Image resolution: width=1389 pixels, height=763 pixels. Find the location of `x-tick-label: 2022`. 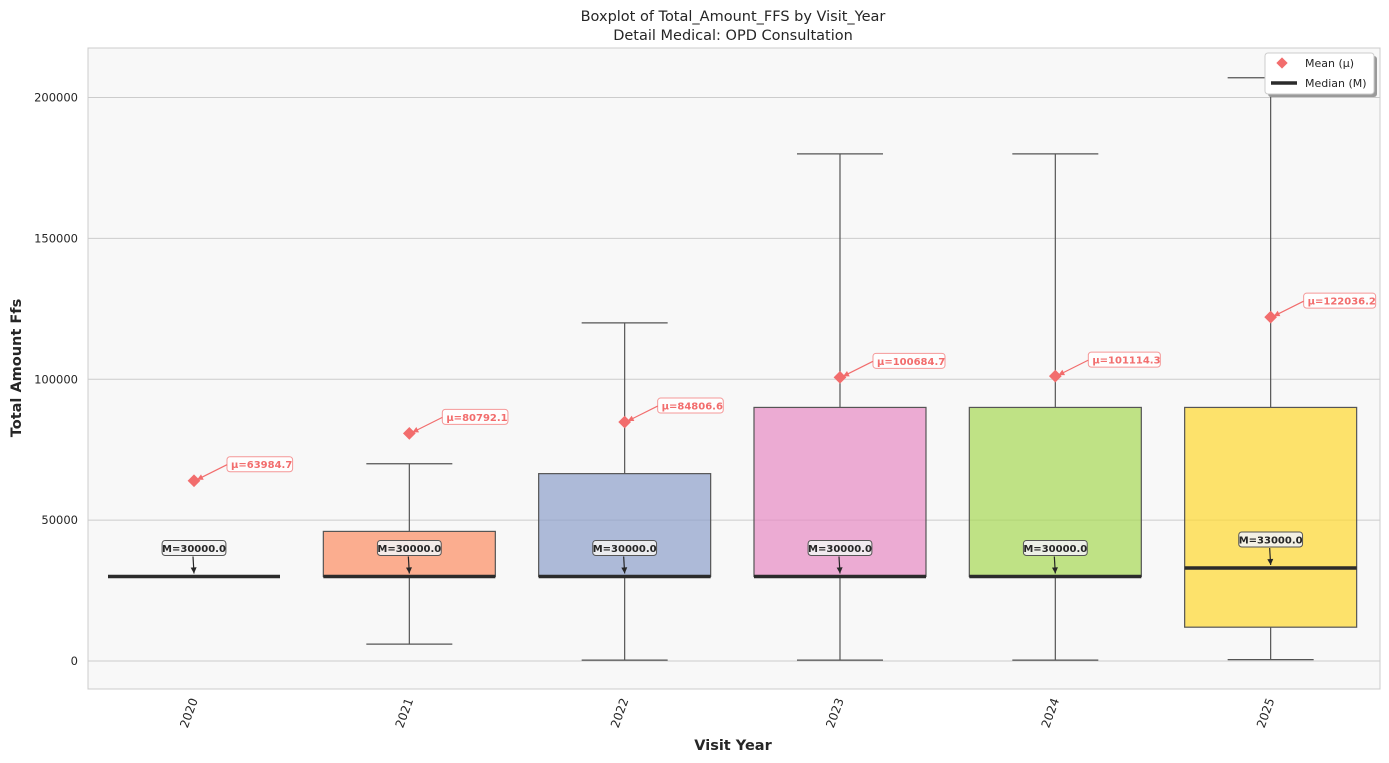

x-tick-label: 2022 is located at coordinates (620, 712).